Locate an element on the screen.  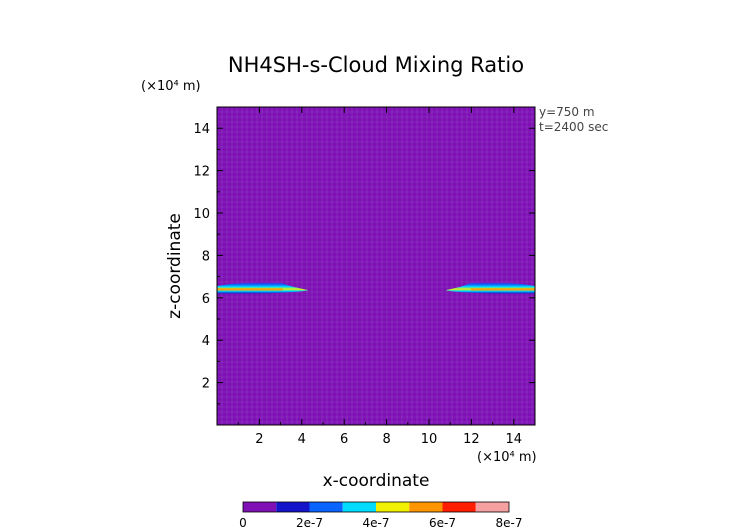
colorbar-tick-label: 4e-7 is located at coordinates (376, 523).